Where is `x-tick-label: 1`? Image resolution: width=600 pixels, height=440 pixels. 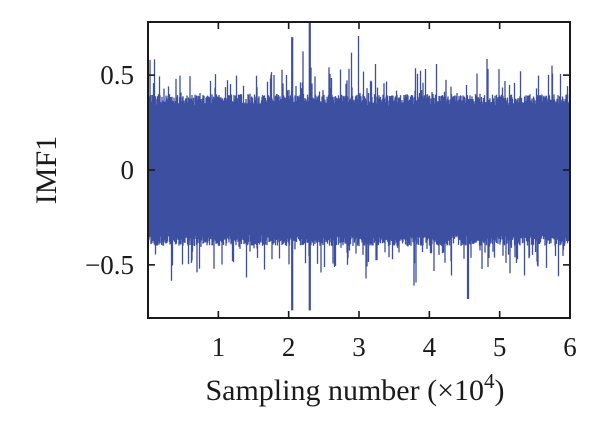 x-tick-label: 1 is located at coordinates (219, 347).